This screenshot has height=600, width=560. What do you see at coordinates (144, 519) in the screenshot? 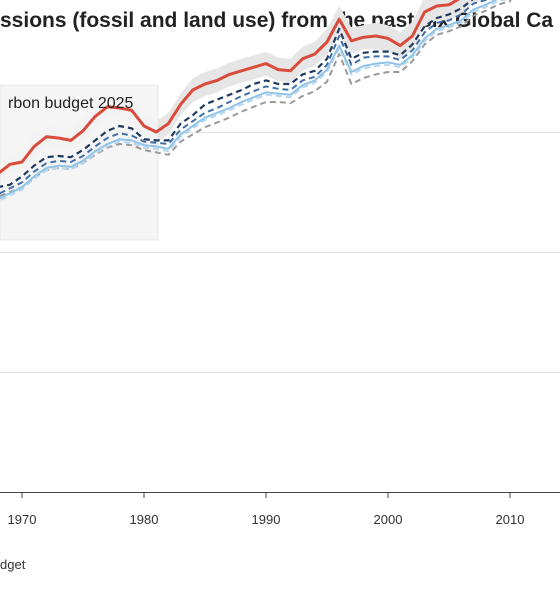
I see `x-tick-label: 1980` at bounding box center [144, 519].